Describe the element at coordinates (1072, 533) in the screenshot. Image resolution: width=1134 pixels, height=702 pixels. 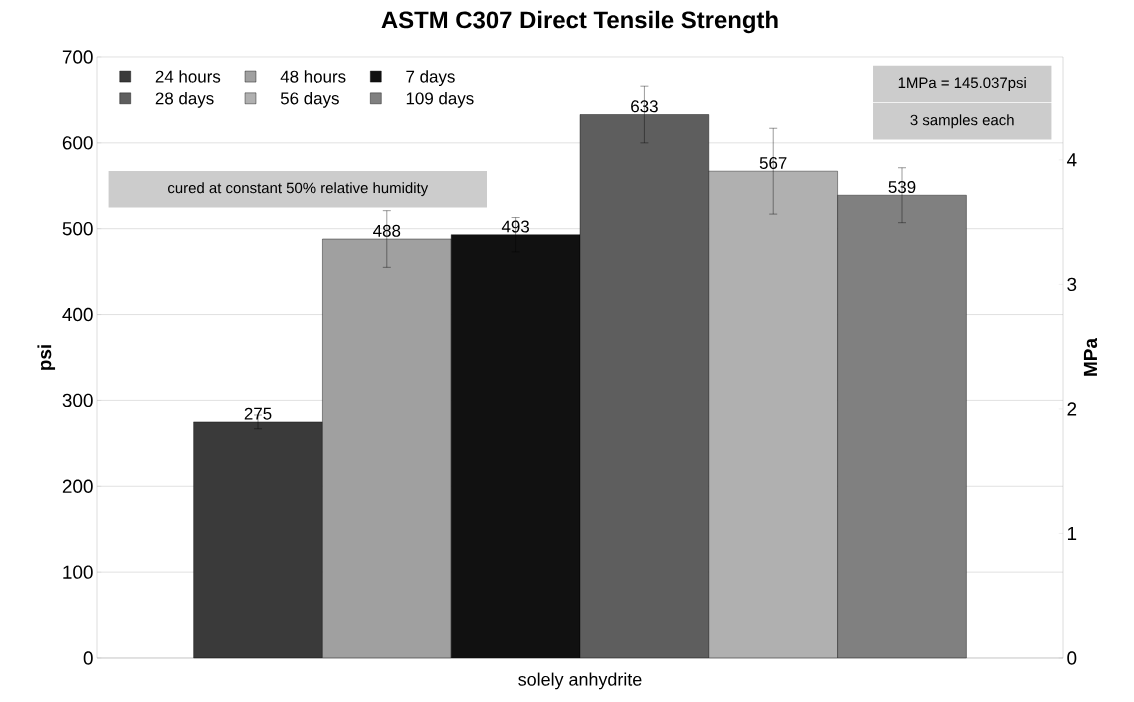
I see `y2-tick-label: 1` at that location.